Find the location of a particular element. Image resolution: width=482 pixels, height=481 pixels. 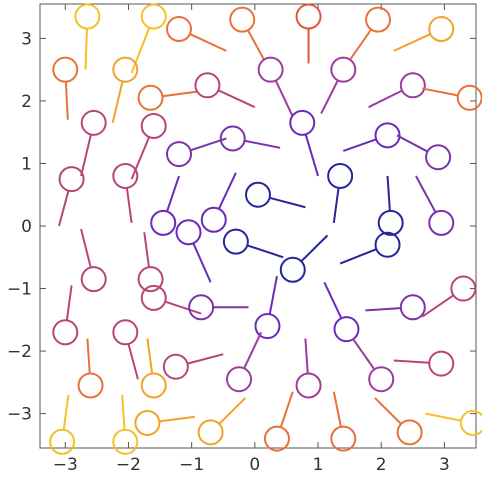

x-tick-label: −3 is located at coordinates (65, 465).